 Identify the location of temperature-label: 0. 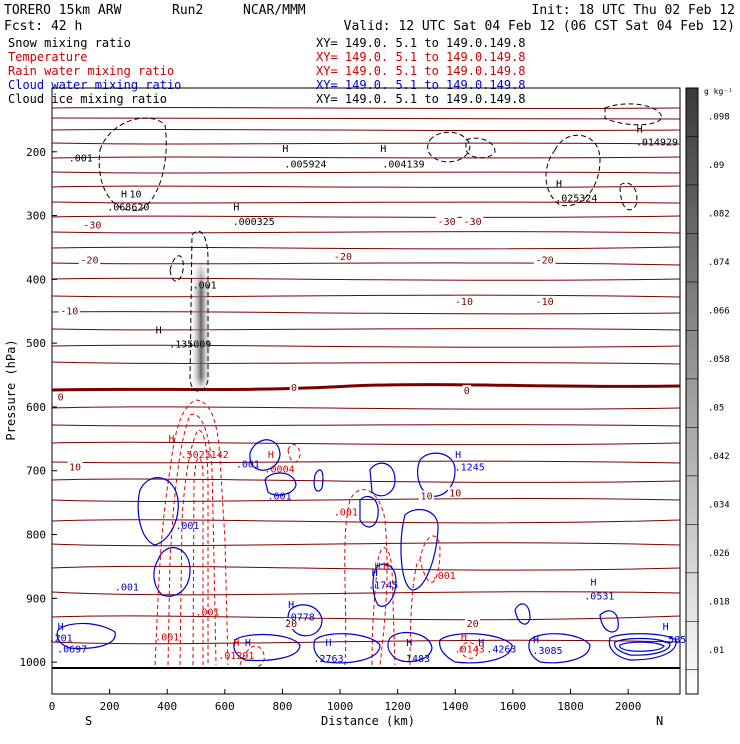
(467, 391).